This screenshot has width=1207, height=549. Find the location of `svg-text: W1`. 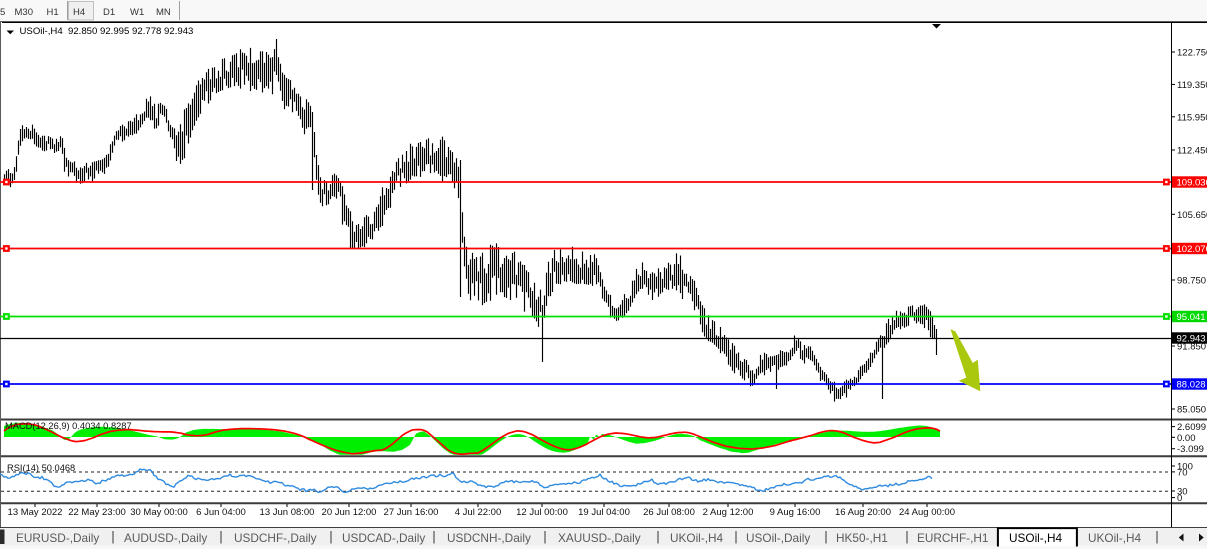

svg-text: W1 is located at coordinates (137, 12).